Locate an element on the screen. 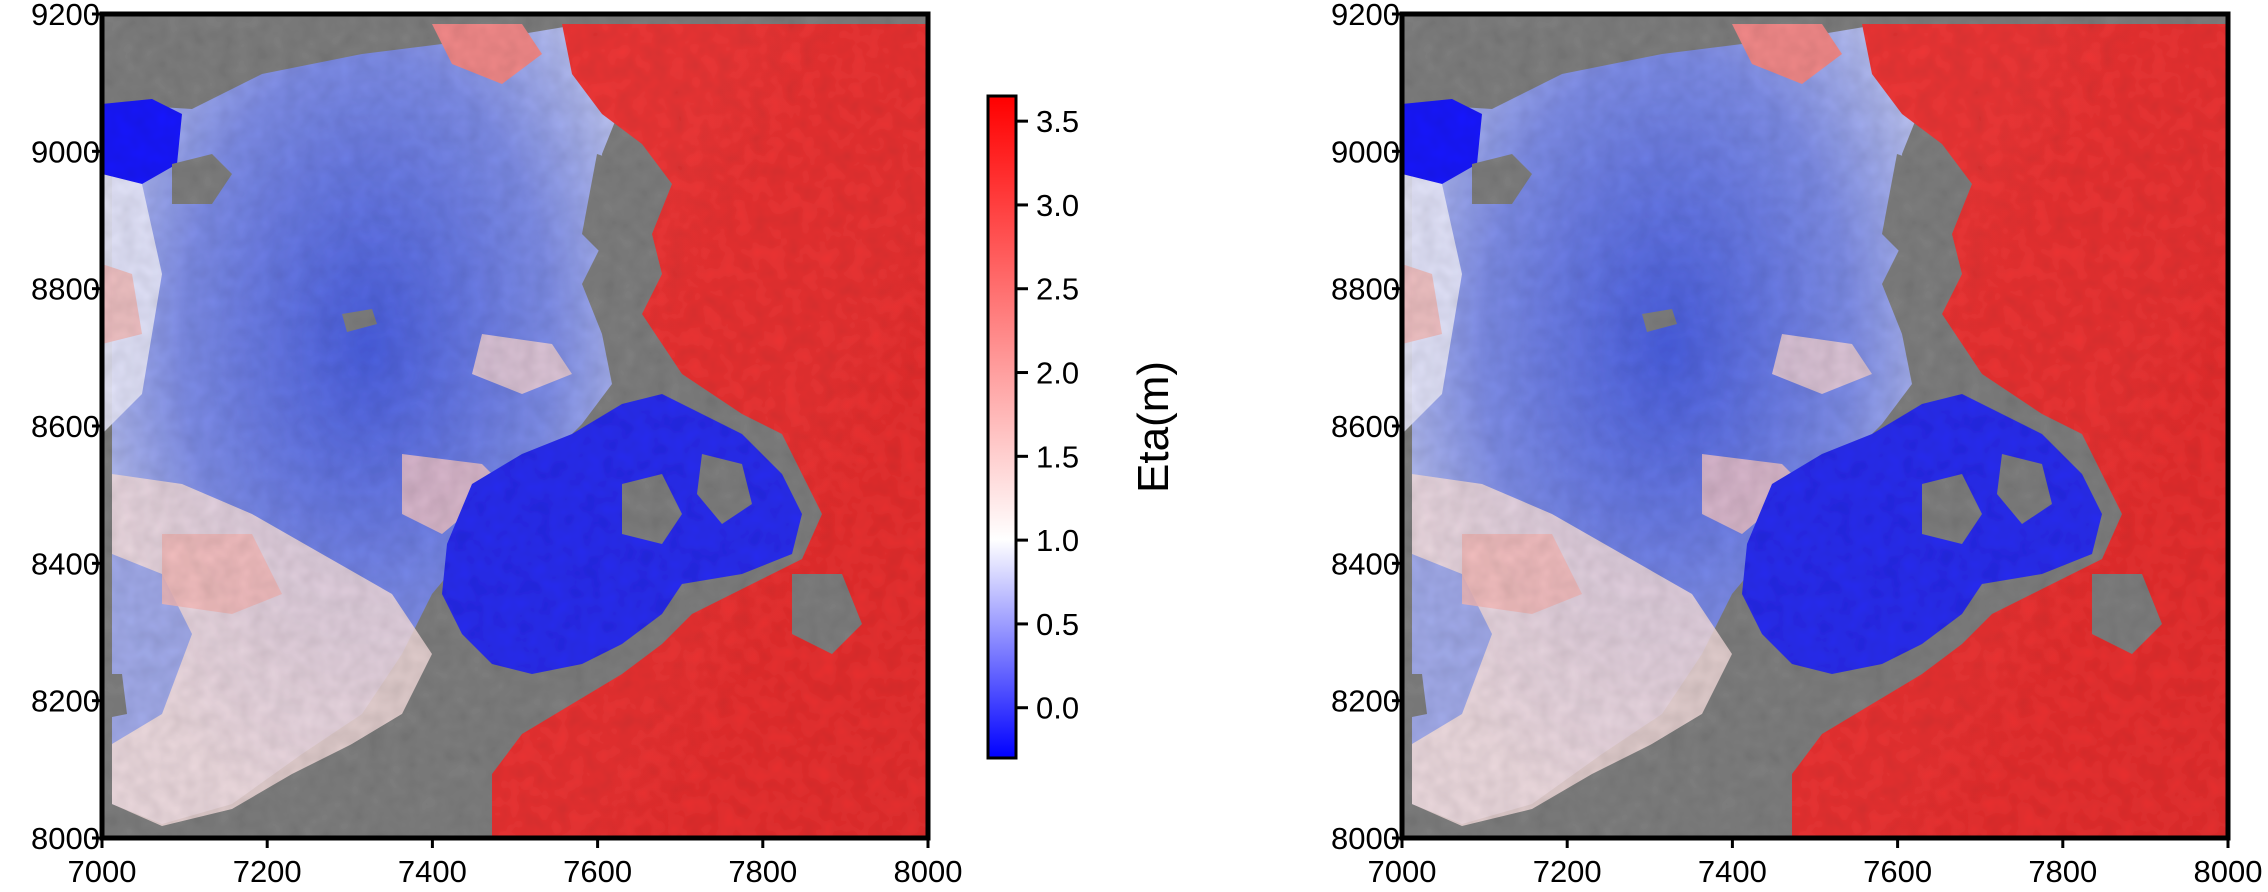 The image size is (2268, 892). colorbar-tick-label: 0.0 is located at coordinates (1057, 708).